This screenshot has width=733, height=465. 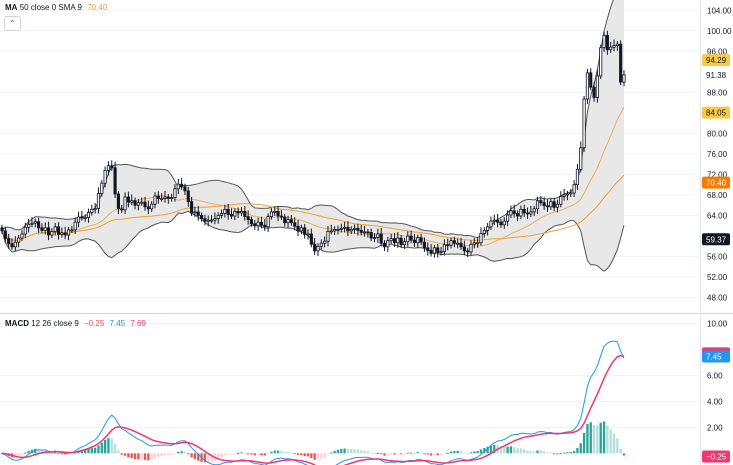 I want to click on ma-value: 70.40, so click(x=97, y=7).